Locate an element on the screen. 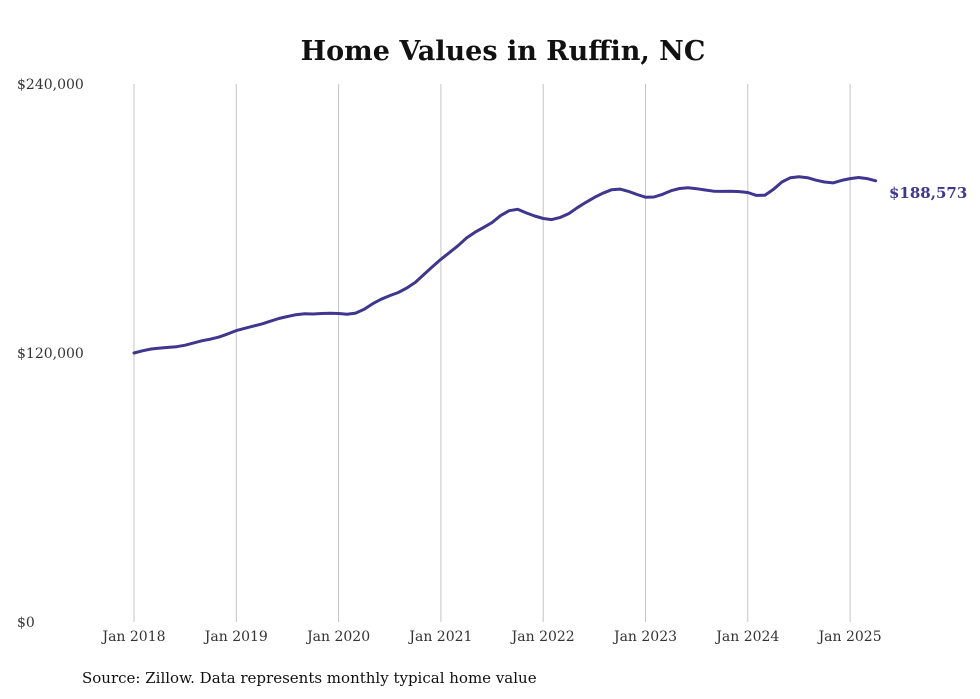 The image size is (980, 699). x-tick-label-2022: Jan 2022 is located at coordinates (542, 637).